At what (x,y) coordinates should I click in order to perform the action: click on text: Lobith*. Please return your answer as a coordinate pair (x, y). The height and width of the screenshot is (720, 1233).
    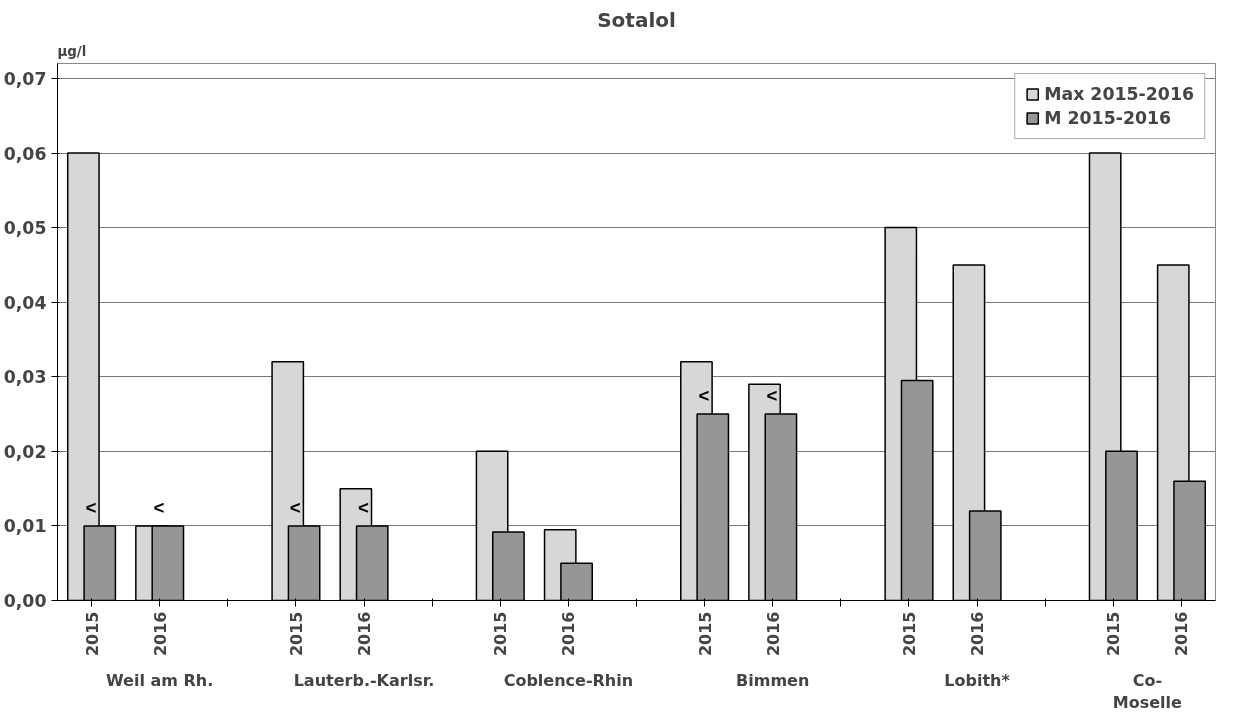
    Looking at the image, I should click on (977, 680).